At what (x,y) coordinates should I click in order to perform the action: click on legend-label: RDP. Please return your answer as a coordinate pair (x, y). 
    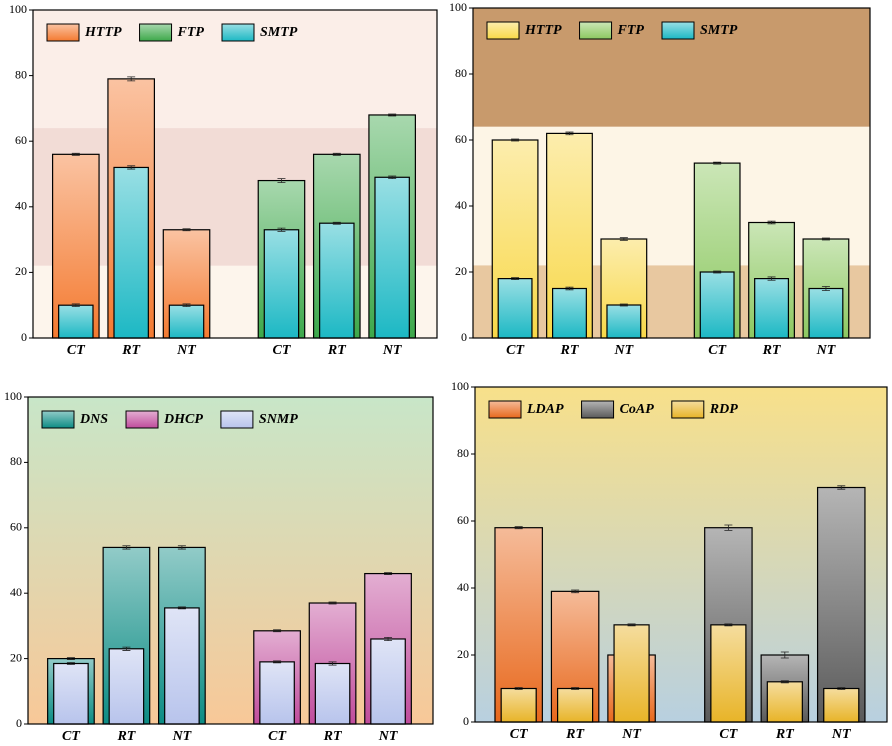
    Looking at the image, I should click on (723, 409).